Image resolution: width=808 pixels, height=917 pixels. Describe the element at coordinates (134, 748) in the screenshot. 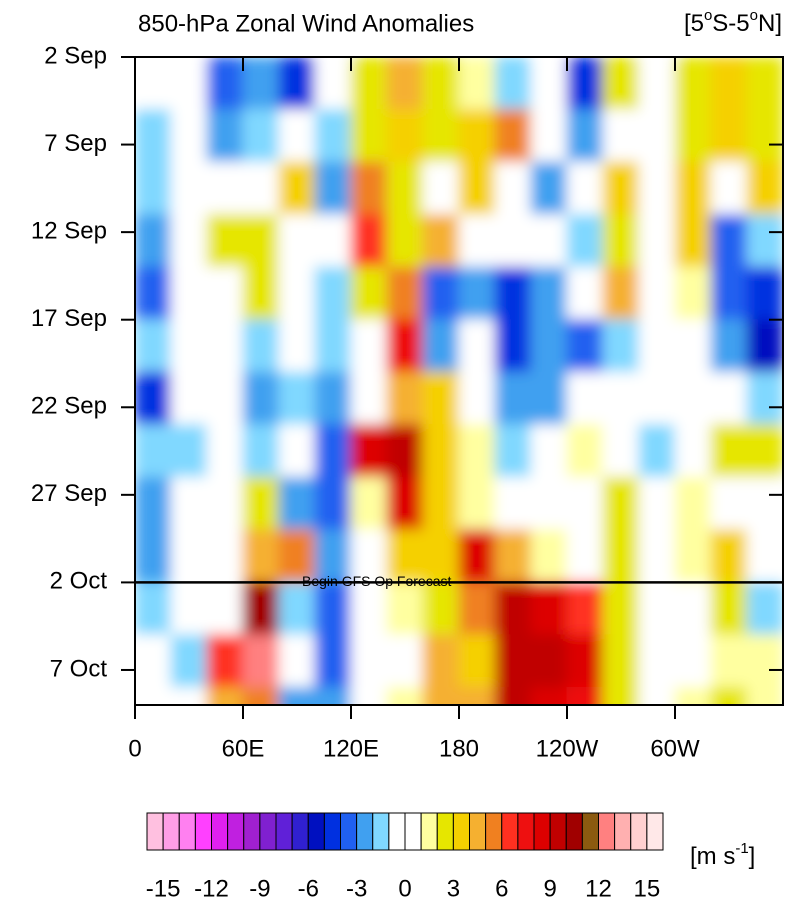

I see `x-tick-label: 0` at that location.